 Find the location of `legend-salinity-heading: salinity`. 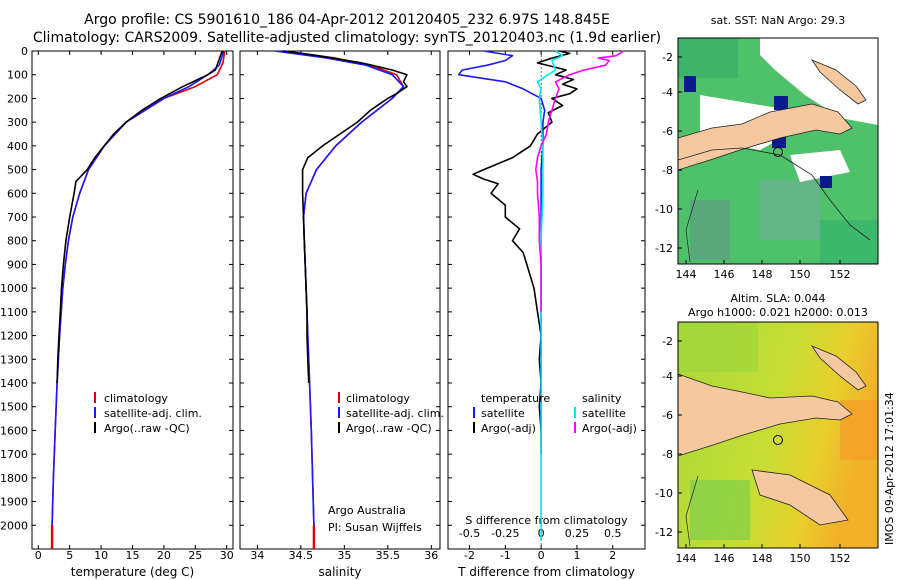

legend-salinity-heading: salinity is located at coordinates (602, 398).